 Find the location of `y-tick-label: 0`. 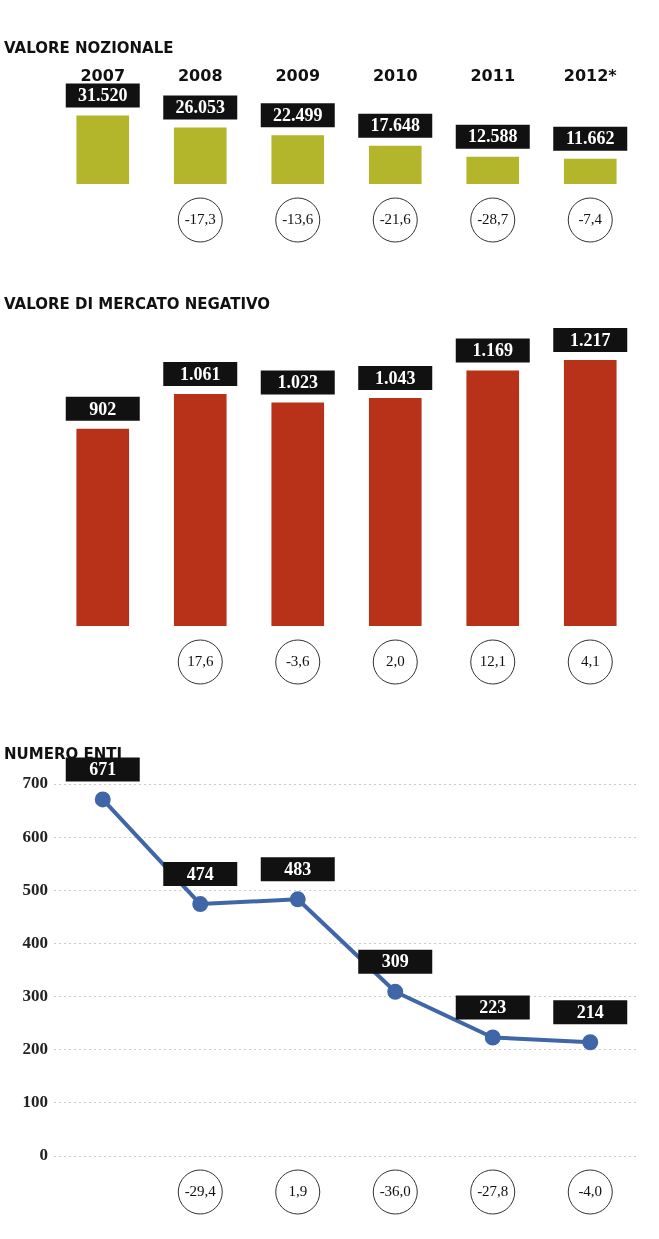

y-tick-label: 0 is located at coordinates (43, 1155).